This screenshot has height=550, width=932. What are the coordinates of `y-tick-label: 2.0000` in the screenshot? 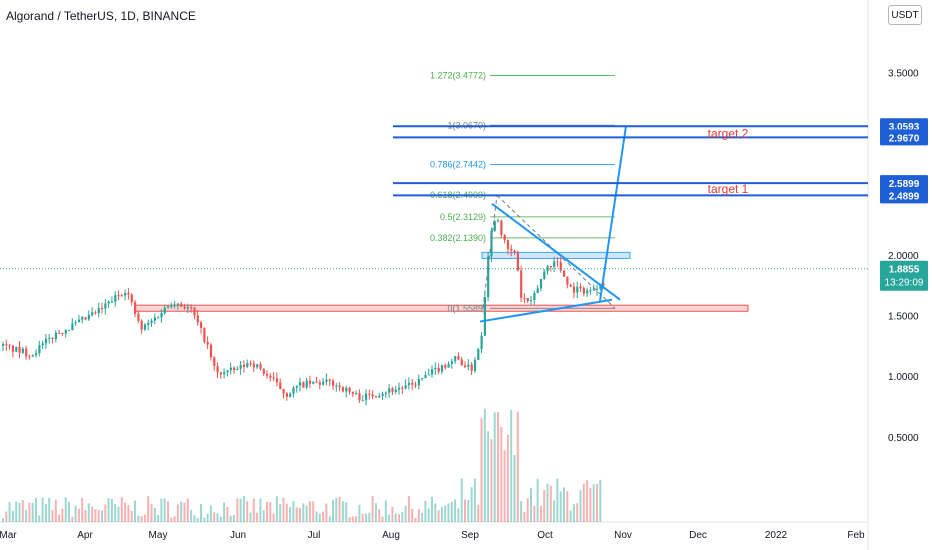 It's located at (903, 256).